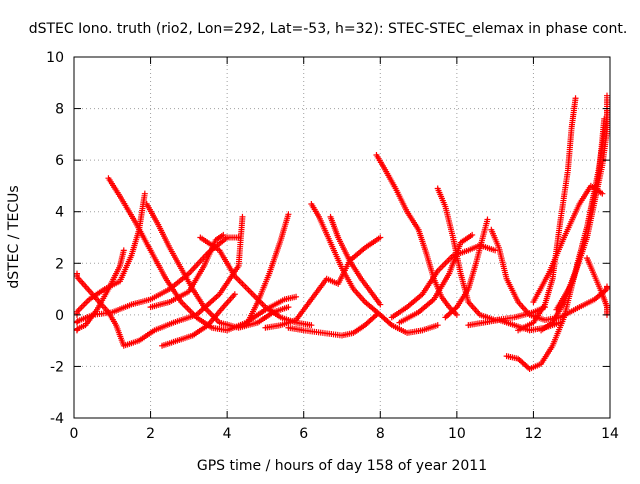  What do you see at coordinates (610, 434) in the screenshot?
I see `x-tick-label: 14` at bounding box center [610, 434].